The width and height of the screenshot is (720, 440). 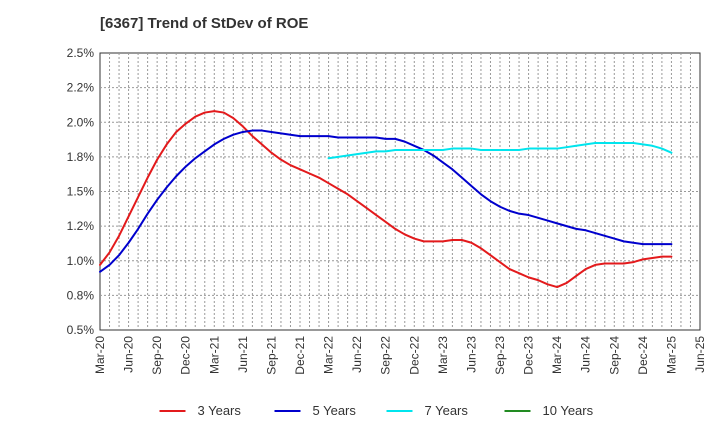 What do you see at coordinates (643, 355) in the screenshot?
I see `x-tick-label: Dec-24` at bounding box center [643, 355].